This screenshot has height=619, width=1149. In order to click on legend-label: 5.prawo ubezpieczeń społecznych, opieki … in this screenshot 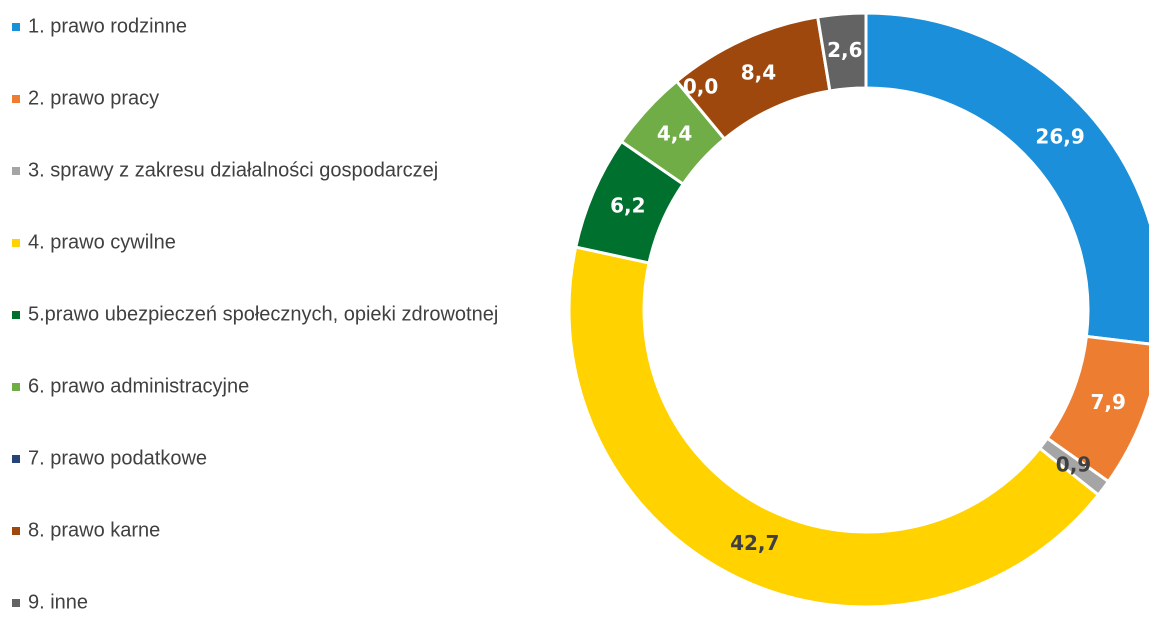, I will do `click(263, 314)`.